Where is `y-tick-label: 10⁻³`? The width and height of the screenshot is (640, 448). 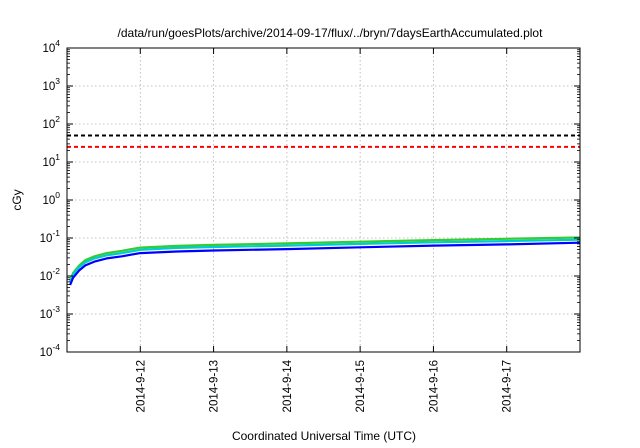
y-tick-label: 10⁻³ is located at coordinates (50, 312).